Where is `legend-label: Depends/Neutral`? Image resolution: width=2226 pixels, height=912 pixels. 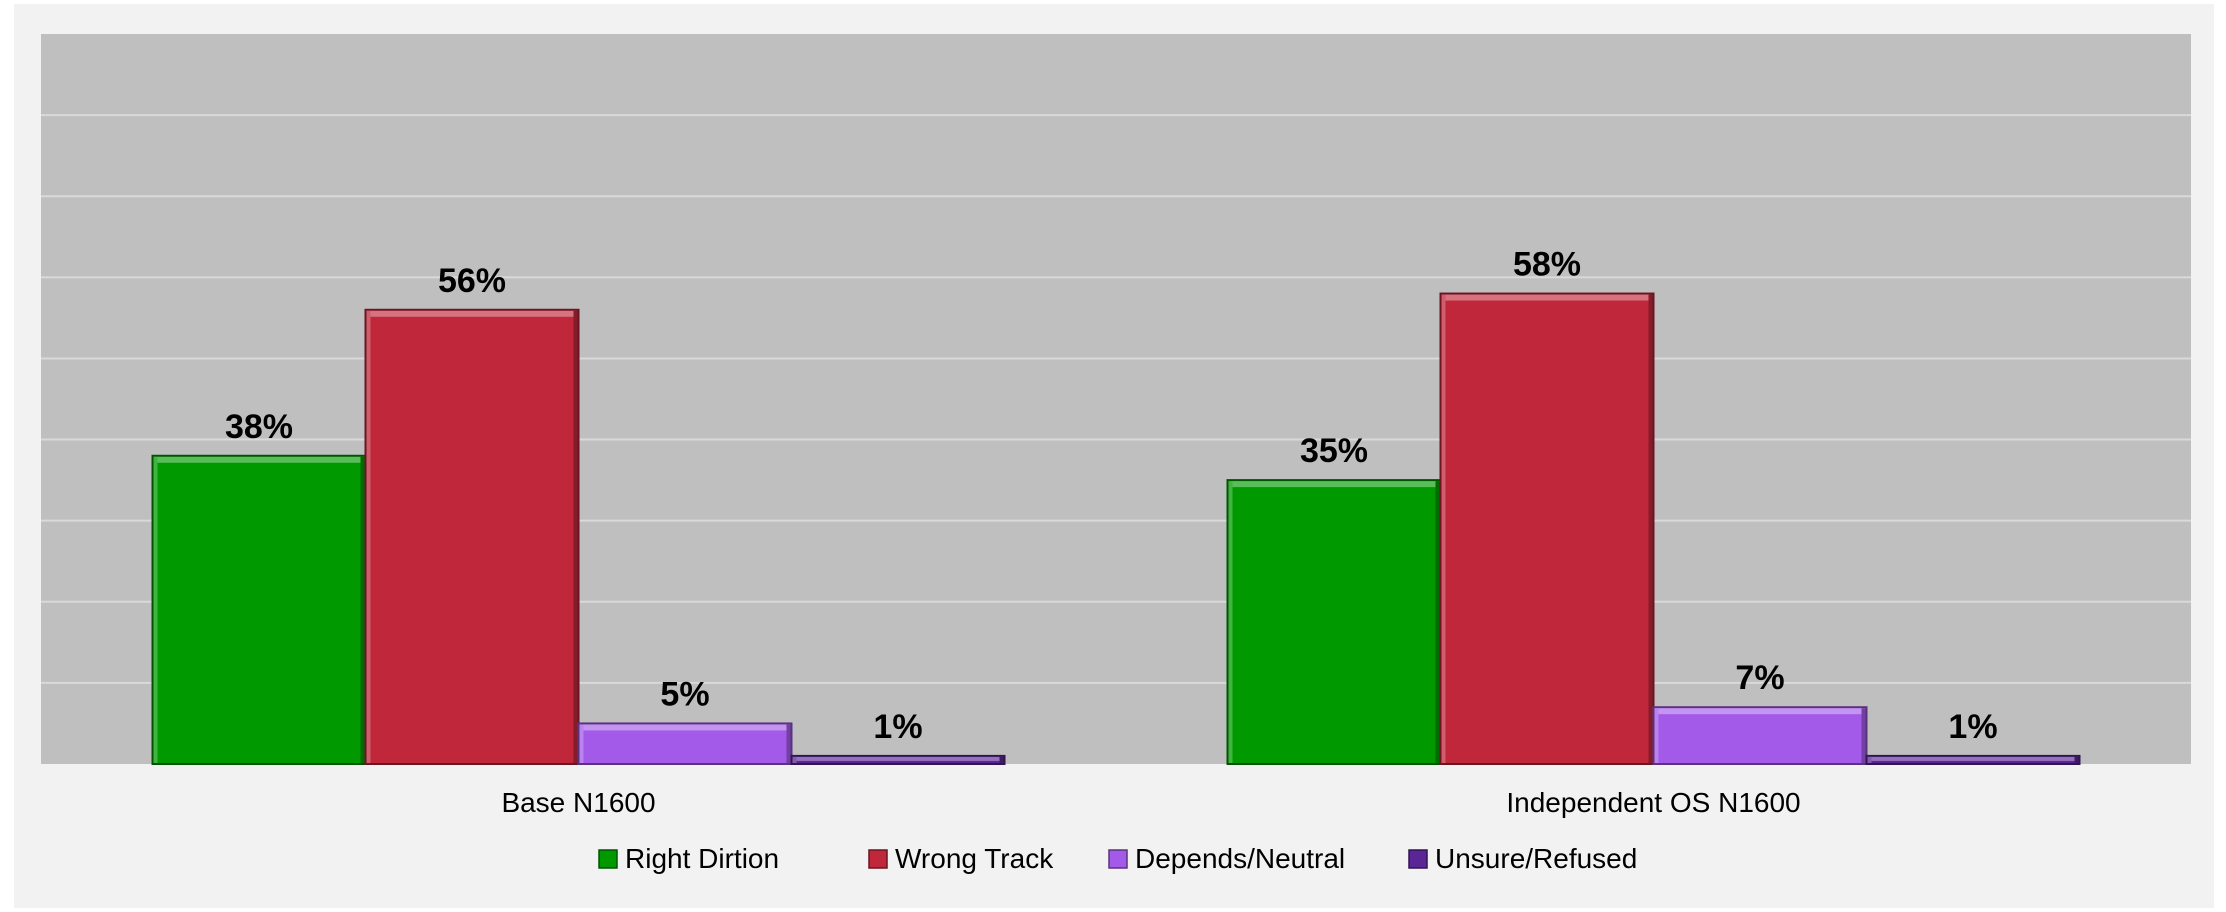 legend-label: Depends/Neutral is located at coordinates (1240, 858).